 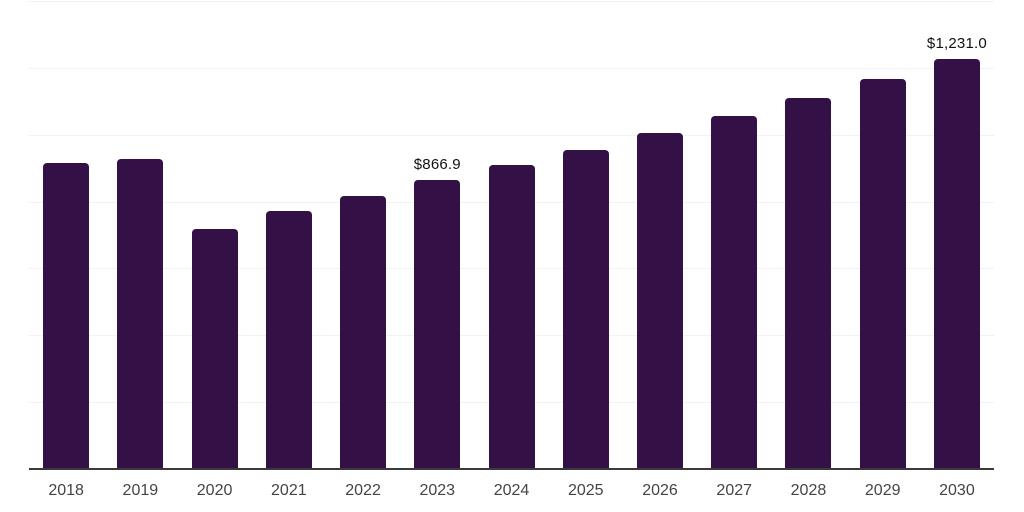 What do you see at coordinates (437, 490) in the screenshot?
I see `x-tick-label-2023: 2023` at bounding box center [437, 490].